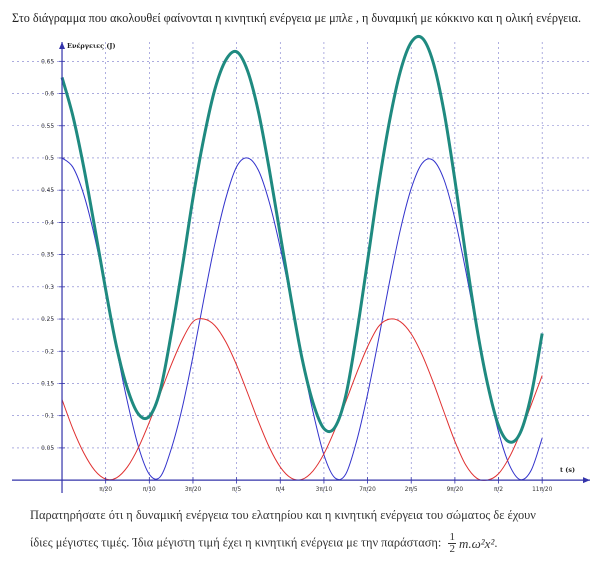 The width and height of the screenshot is (600, 571). What do you see at coordinates (47, 449) in the screenshot?
I see `y-tick-label: 0.05` at bounding box center [47, 449].